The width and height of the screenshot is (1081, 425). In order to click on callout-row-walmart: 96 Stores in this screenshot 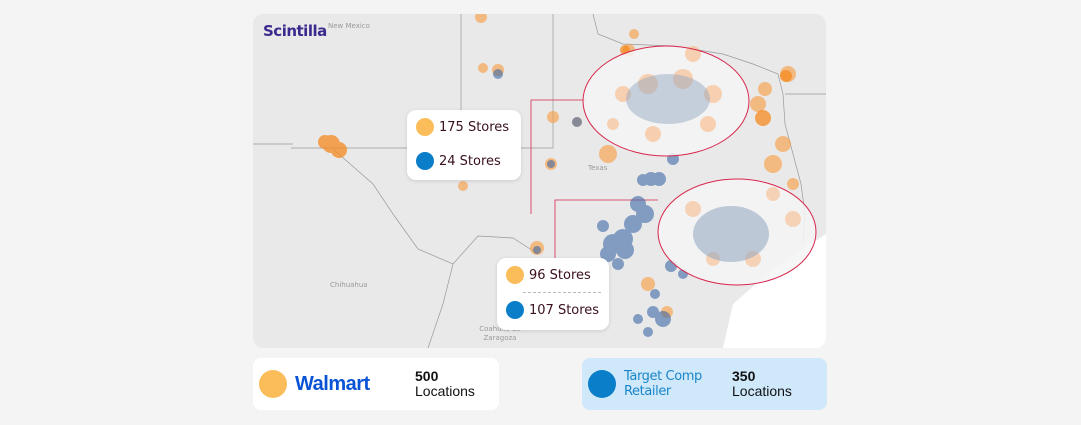, I will do `click(553, 275)`.